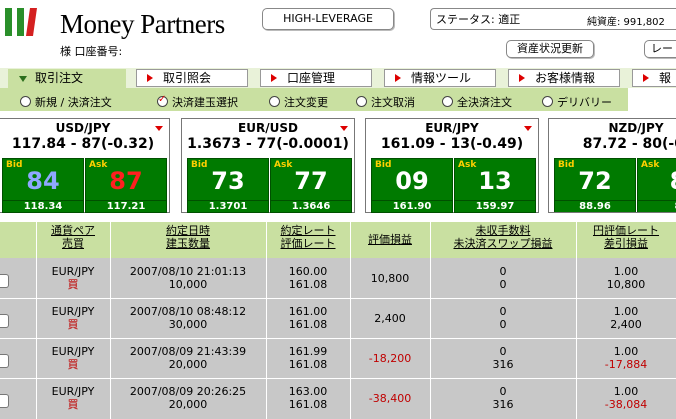 This screenshot has height=419, width=676. What do you see at coordinates (654, 78) in the screenshot?
I see `tab-report: 報` at bounding box center [654, 78].